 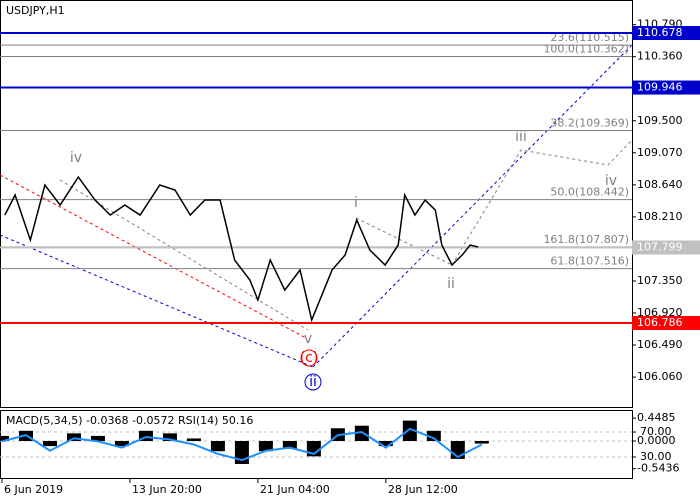 What do you see at coordinates (660, 32) in the screenshot?
I see `price-level-label: 110.678` at bounding box center [660, 32].